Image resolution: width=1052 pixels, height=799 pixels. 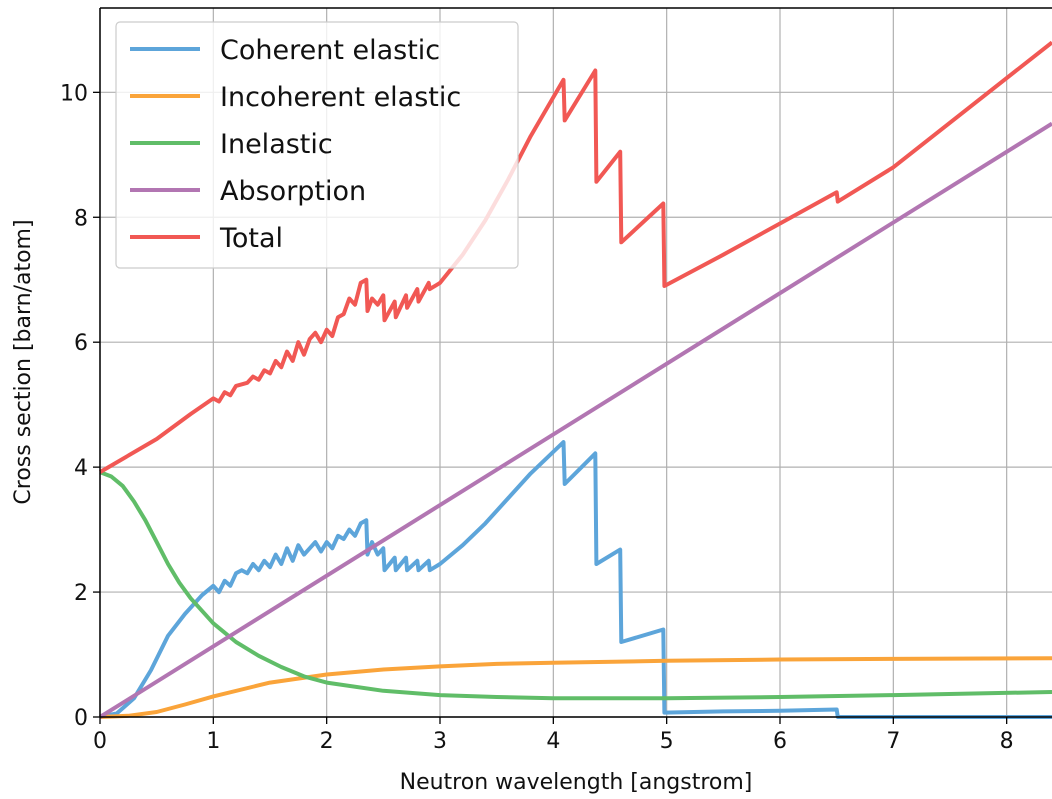 I want to click on x-tick-label: 3, so click(x=440, y=741).